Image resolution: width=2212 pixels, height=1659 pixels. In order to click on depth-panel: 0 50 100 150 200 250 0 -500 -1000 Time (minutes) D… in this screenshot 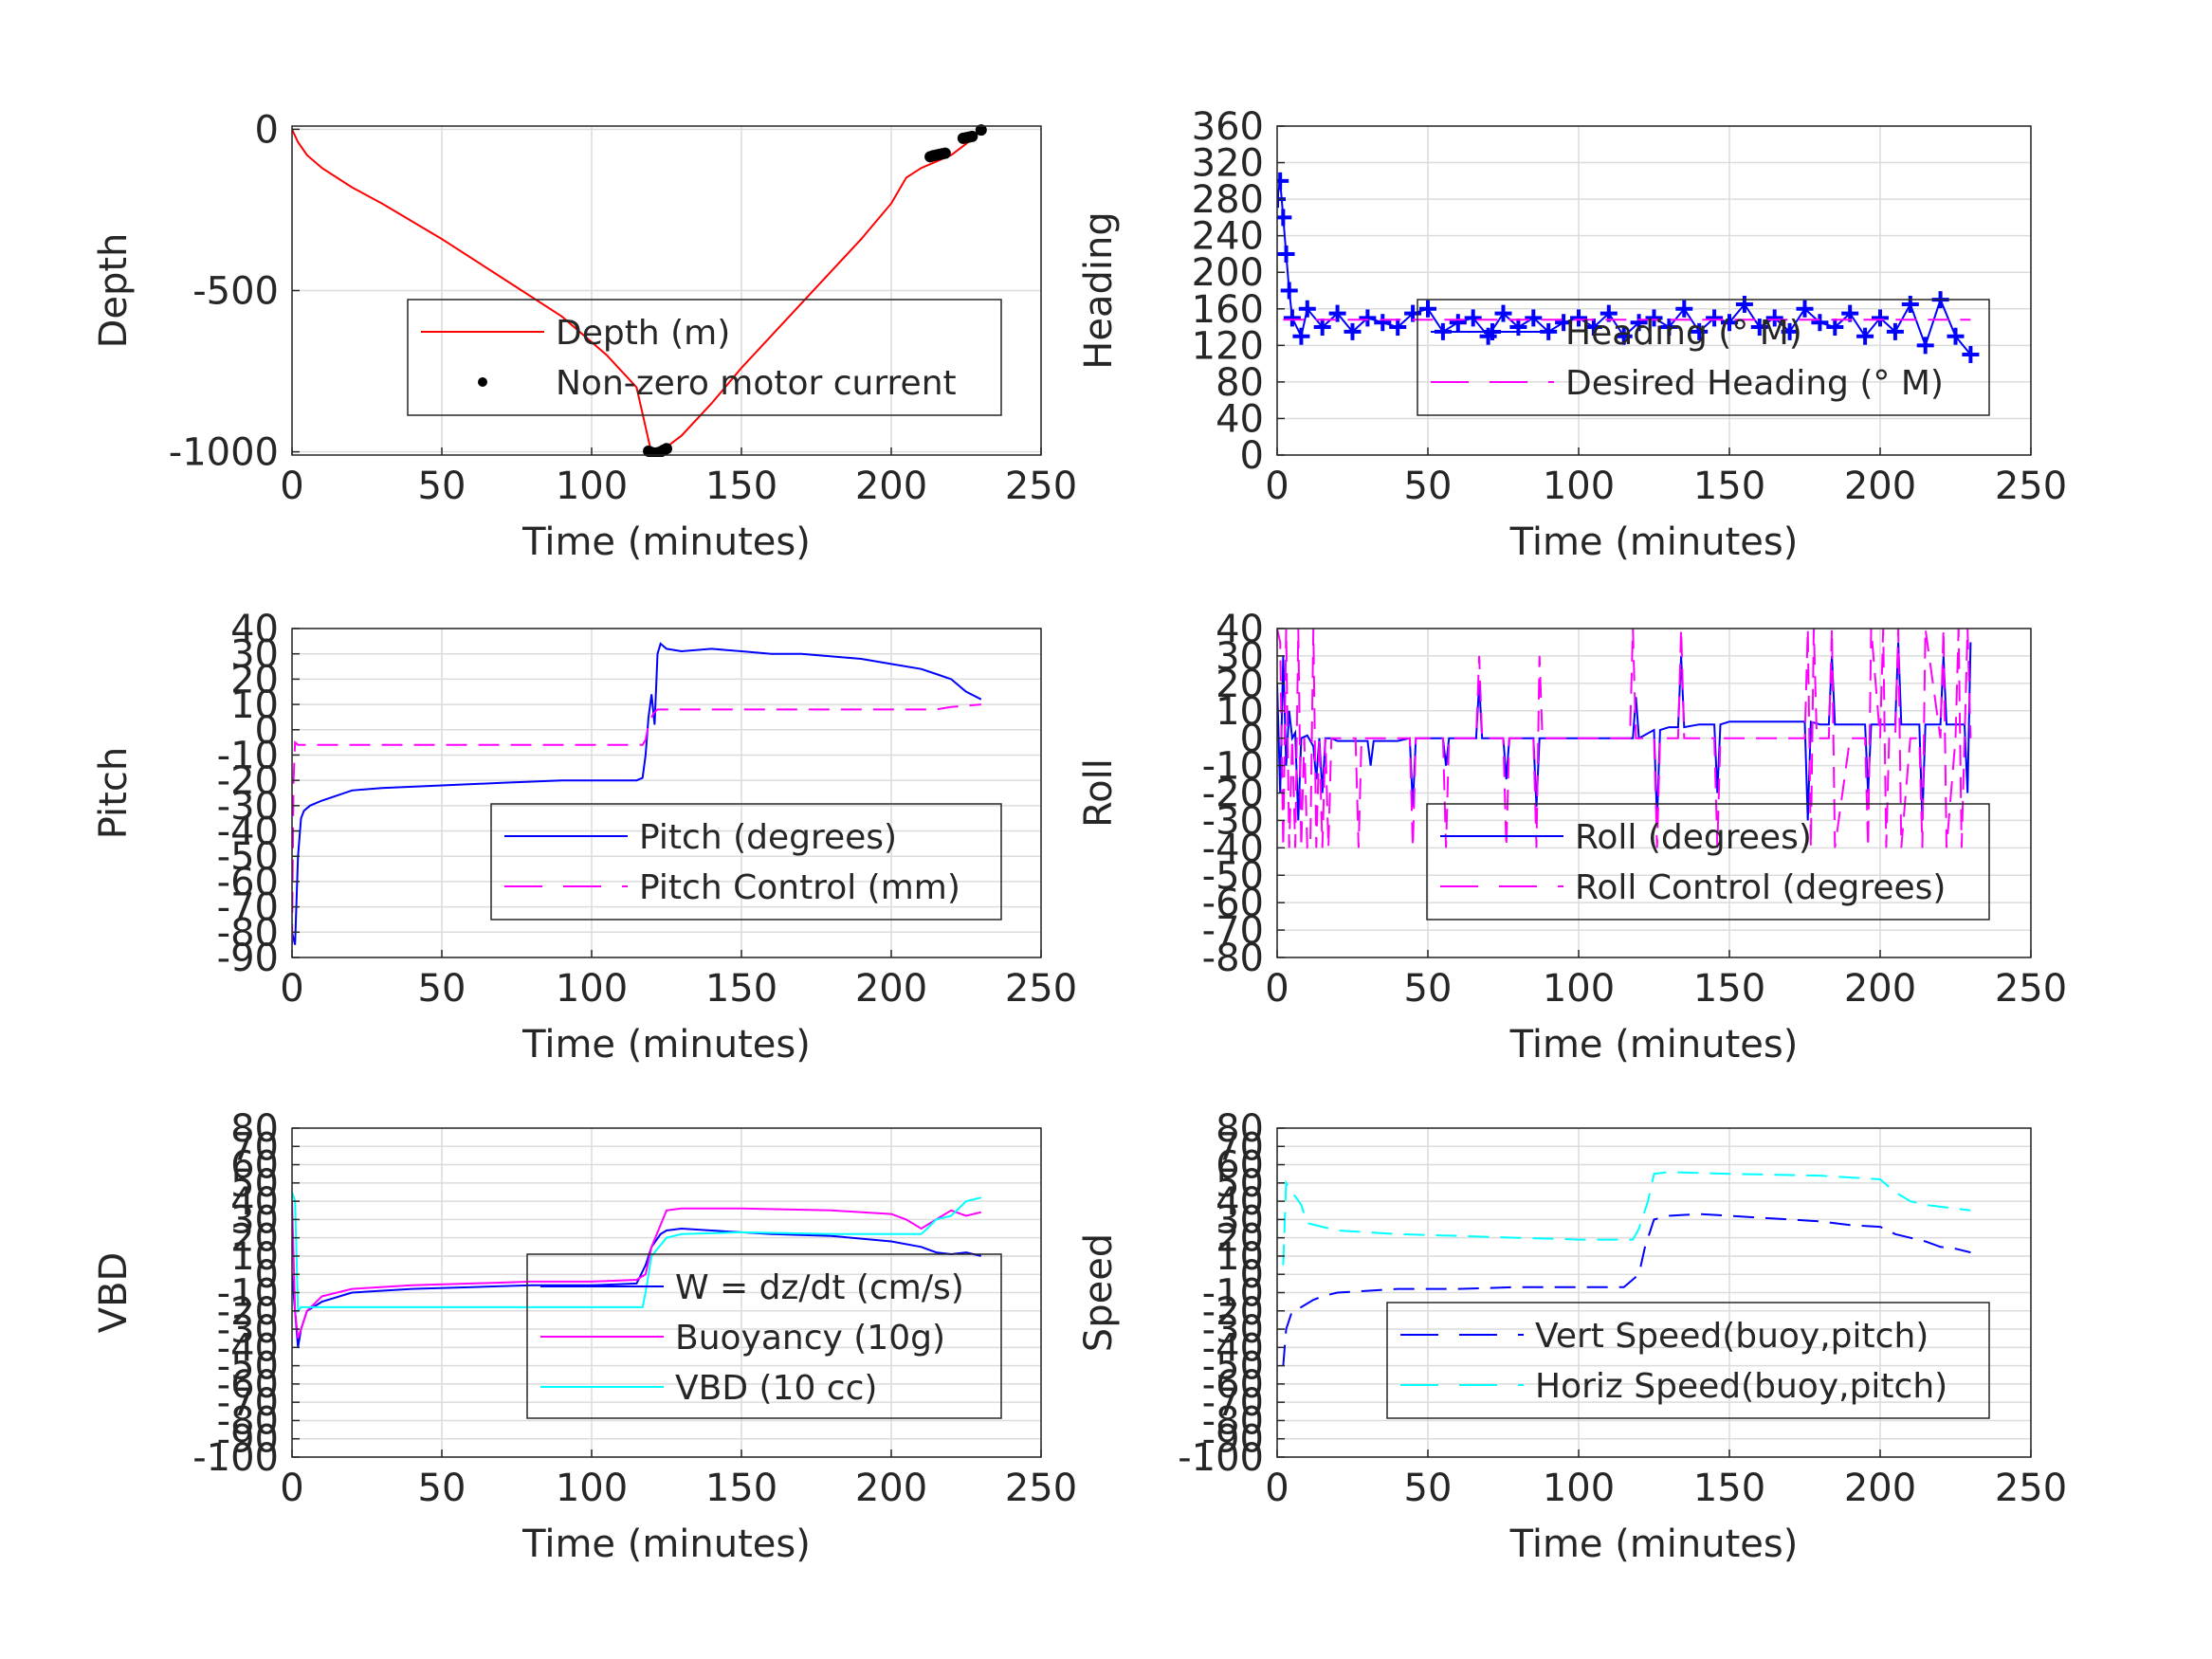, I will do `click(584, 336)`.